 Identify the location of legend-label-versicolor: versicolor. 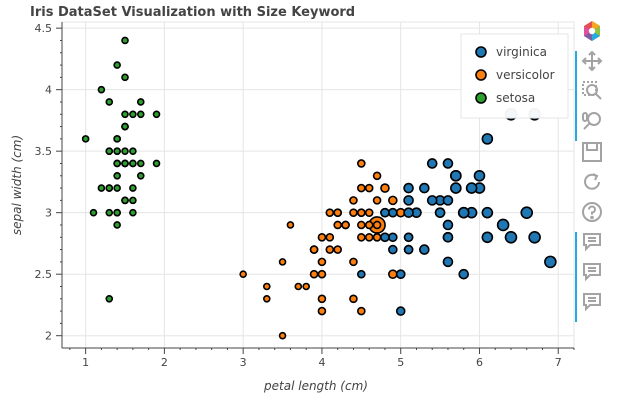
(525, 75).